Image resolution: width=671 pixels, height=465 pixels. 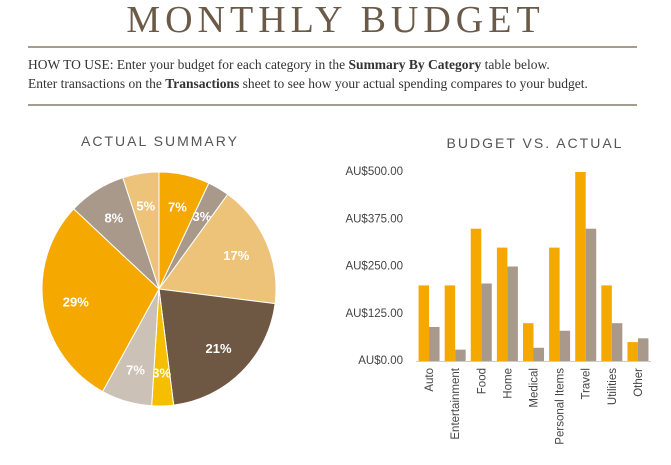 What do you see at coordinates (535, 388) in the screenshot?
I see `x-tick-label: Medical` at bounding box center [535, 388].